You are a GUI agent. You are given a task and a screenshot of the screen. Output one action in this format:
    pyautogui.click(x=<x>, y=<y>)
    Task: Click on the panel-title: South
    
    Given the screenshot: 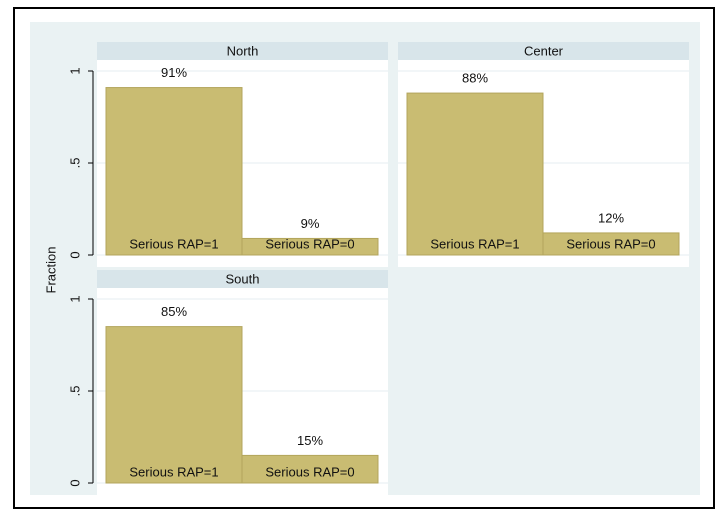 What is the action you would take?
    pyautogui.click(x=243, y=278)
    